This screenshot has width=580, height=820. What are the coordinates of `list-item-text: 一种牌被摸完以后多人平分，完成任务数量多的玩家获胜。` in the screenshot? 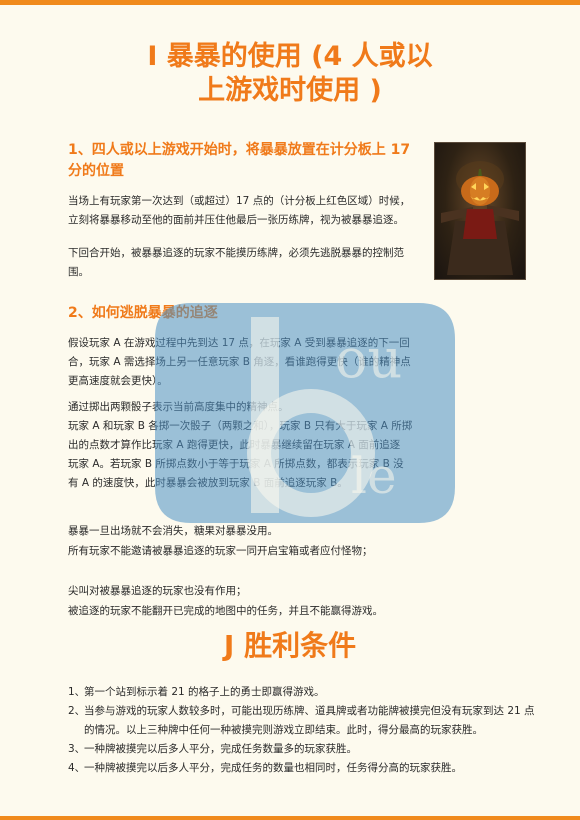 It's located at (220, 749).